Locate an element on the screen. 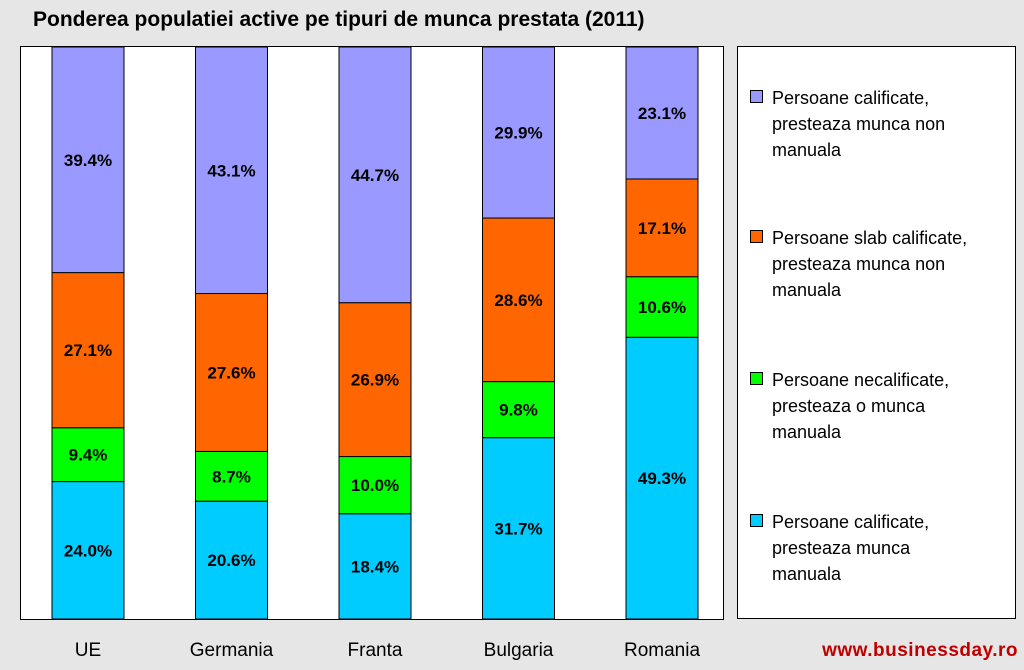 The image size is (1024, 670). data-label: 9.4% is located at coordinates (88, 455).